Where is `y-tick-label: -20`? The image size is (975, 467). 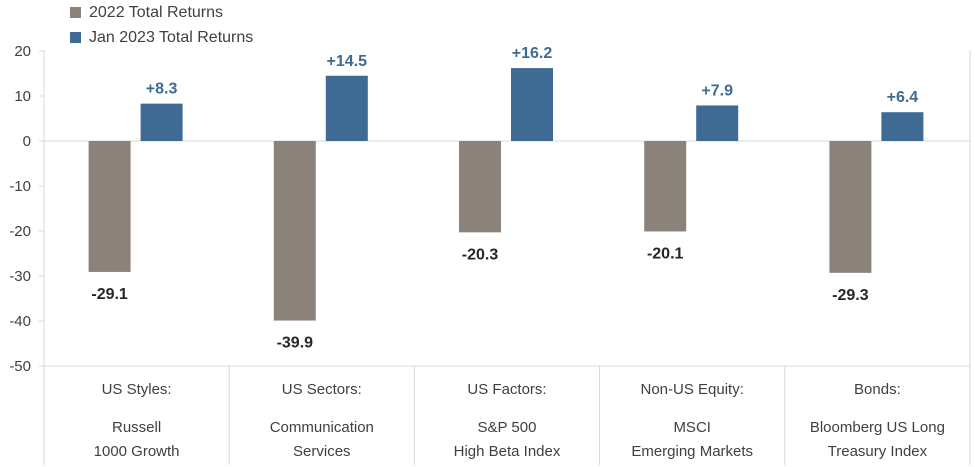
y-tick-label: -20 is located at coordinates (20, 231).